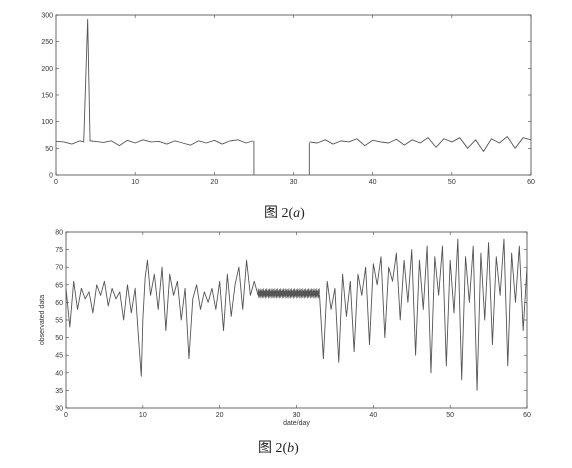  Describe the element at coordinates (47, 122) in the screenshot. I see `y-tick-label: 100` at that location.